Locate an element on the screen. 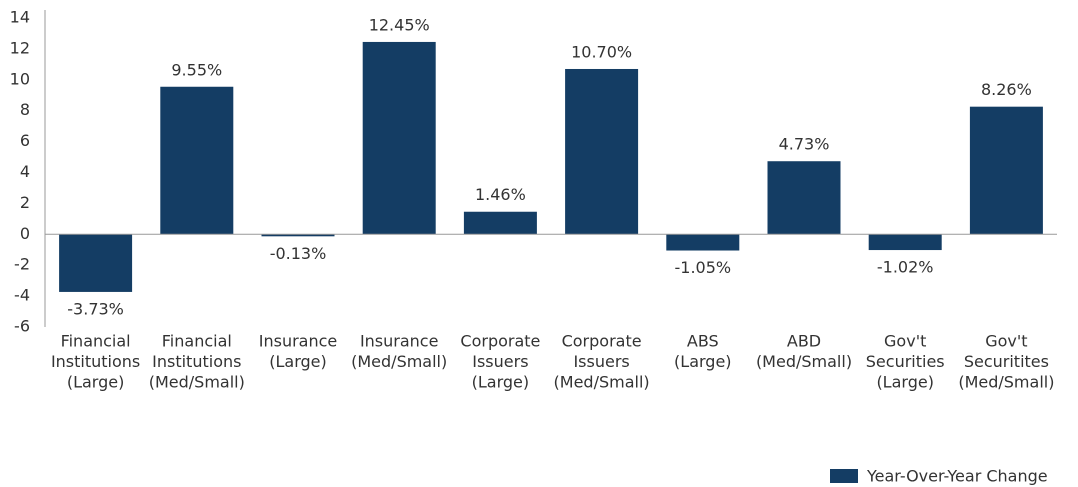 This screenshot has height=487, width=1078. y-tick-label: -4 is located at coordinates (22, 295).